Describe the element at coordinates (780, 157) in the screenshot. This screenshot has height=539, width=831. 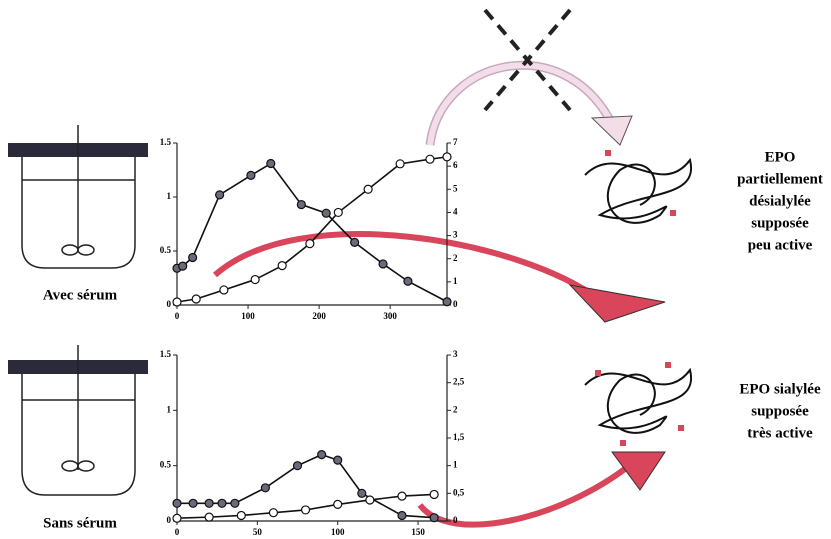
I see `product-label-line: EPO` at that location.